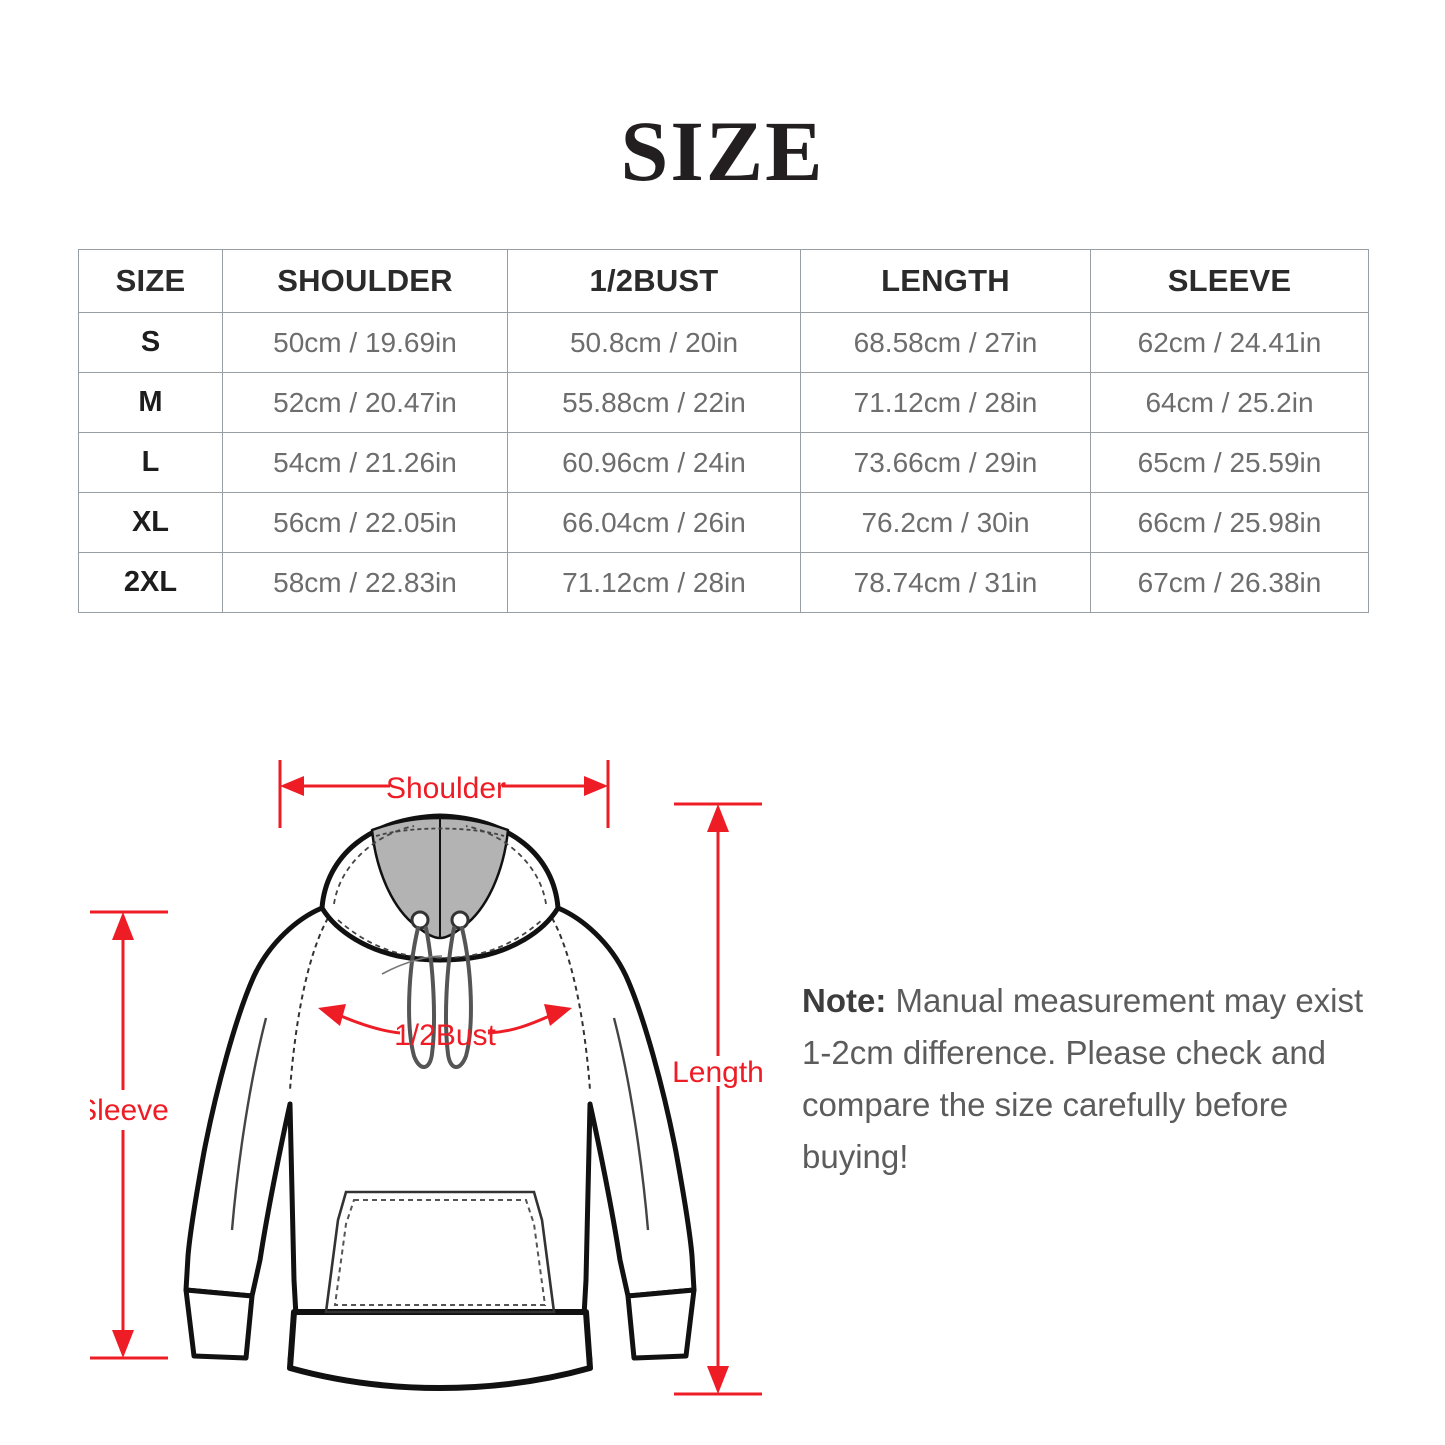 The height and width of the screenshot is (1445, 1445). I want to click on left-eyelet, so click(420, 920).